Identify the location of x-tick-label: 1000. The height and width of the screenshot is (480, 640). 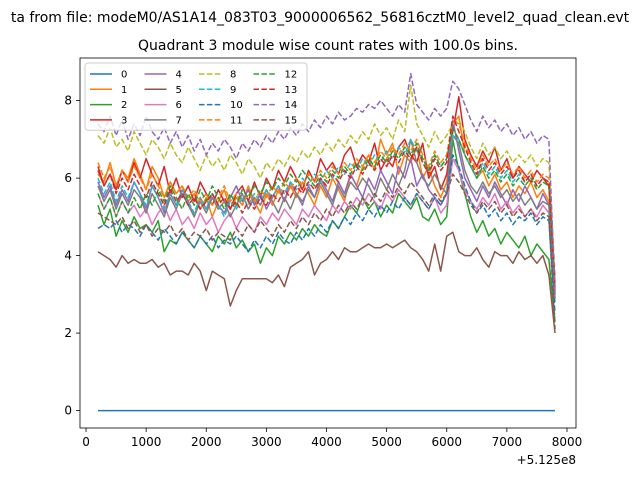
(146, 442).